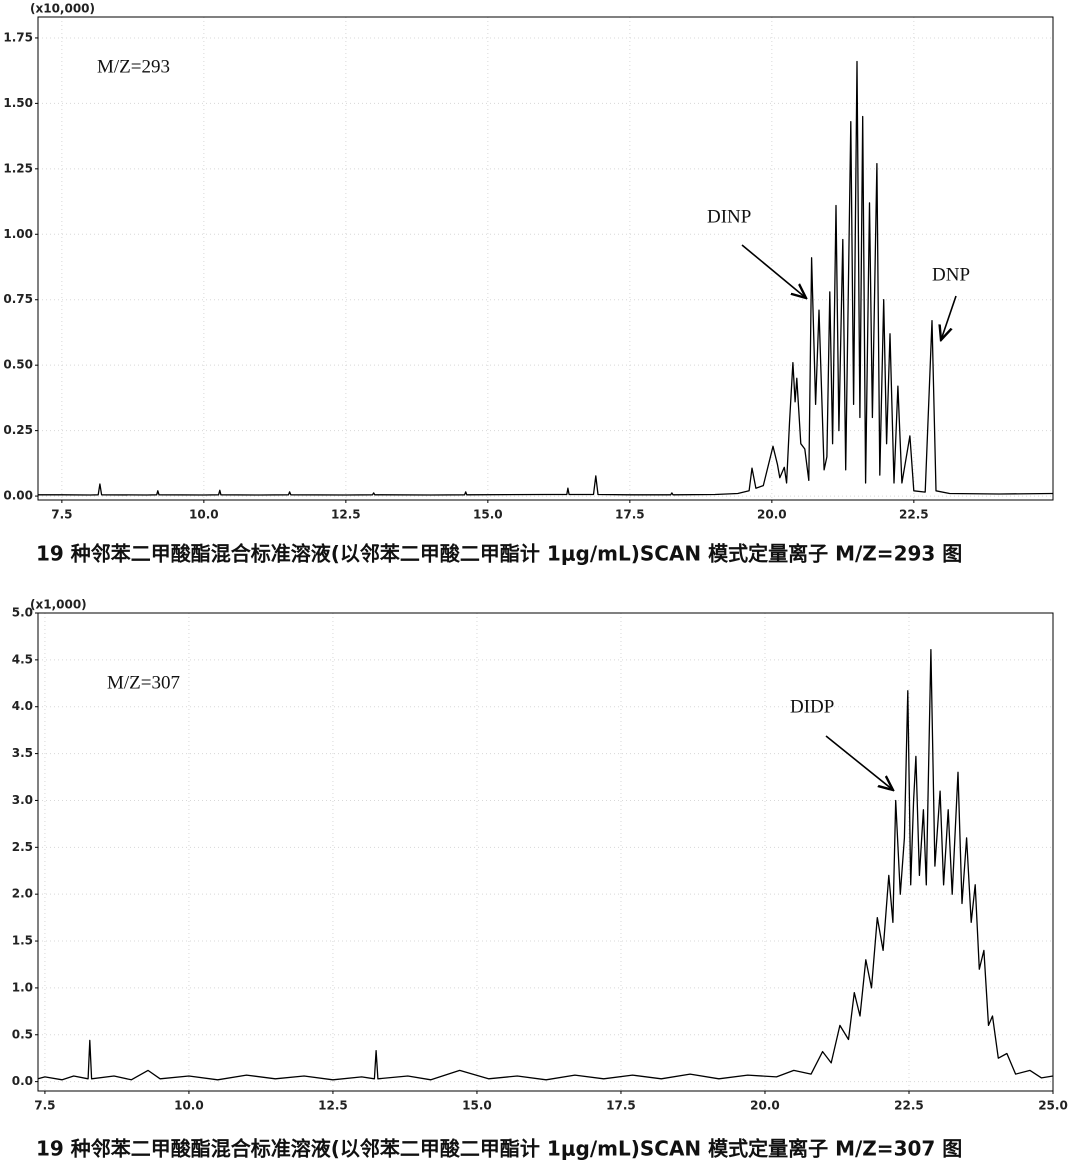  I want to click on annotation: DNP, so click(951, 274).